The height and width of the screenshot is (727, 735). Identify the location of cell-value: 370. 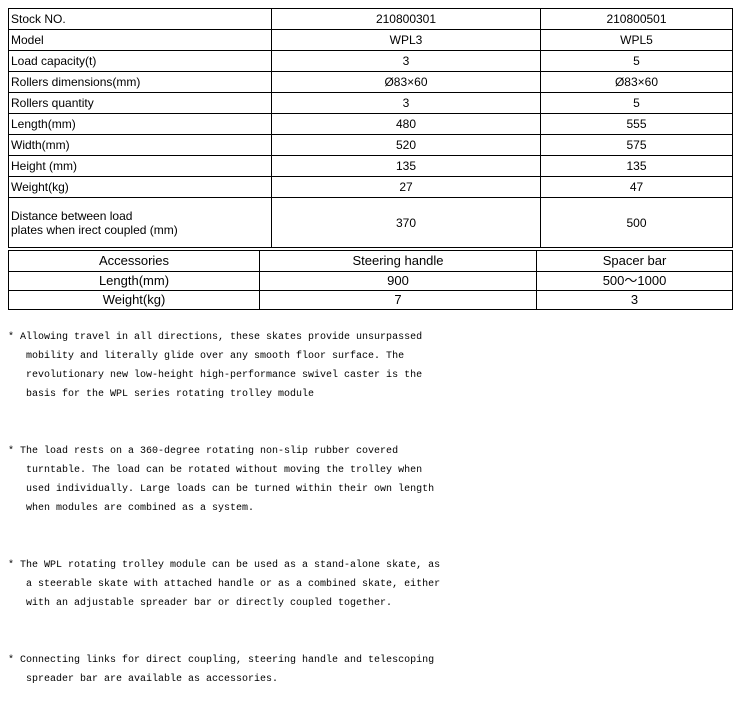
(406, 222).